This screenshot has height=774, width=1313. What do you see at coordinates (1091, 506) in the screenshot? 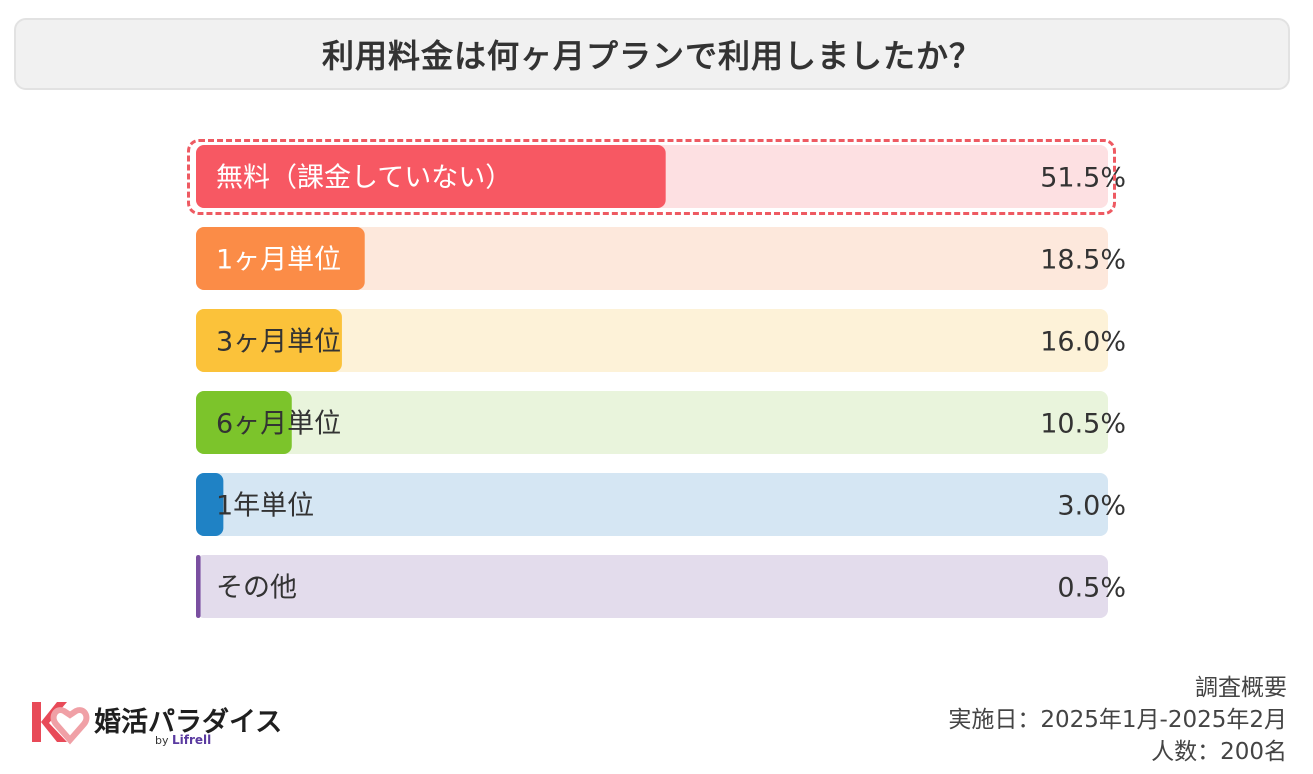
I see `bar-value-label: 3.0%` at bounding box center [1091, 506].